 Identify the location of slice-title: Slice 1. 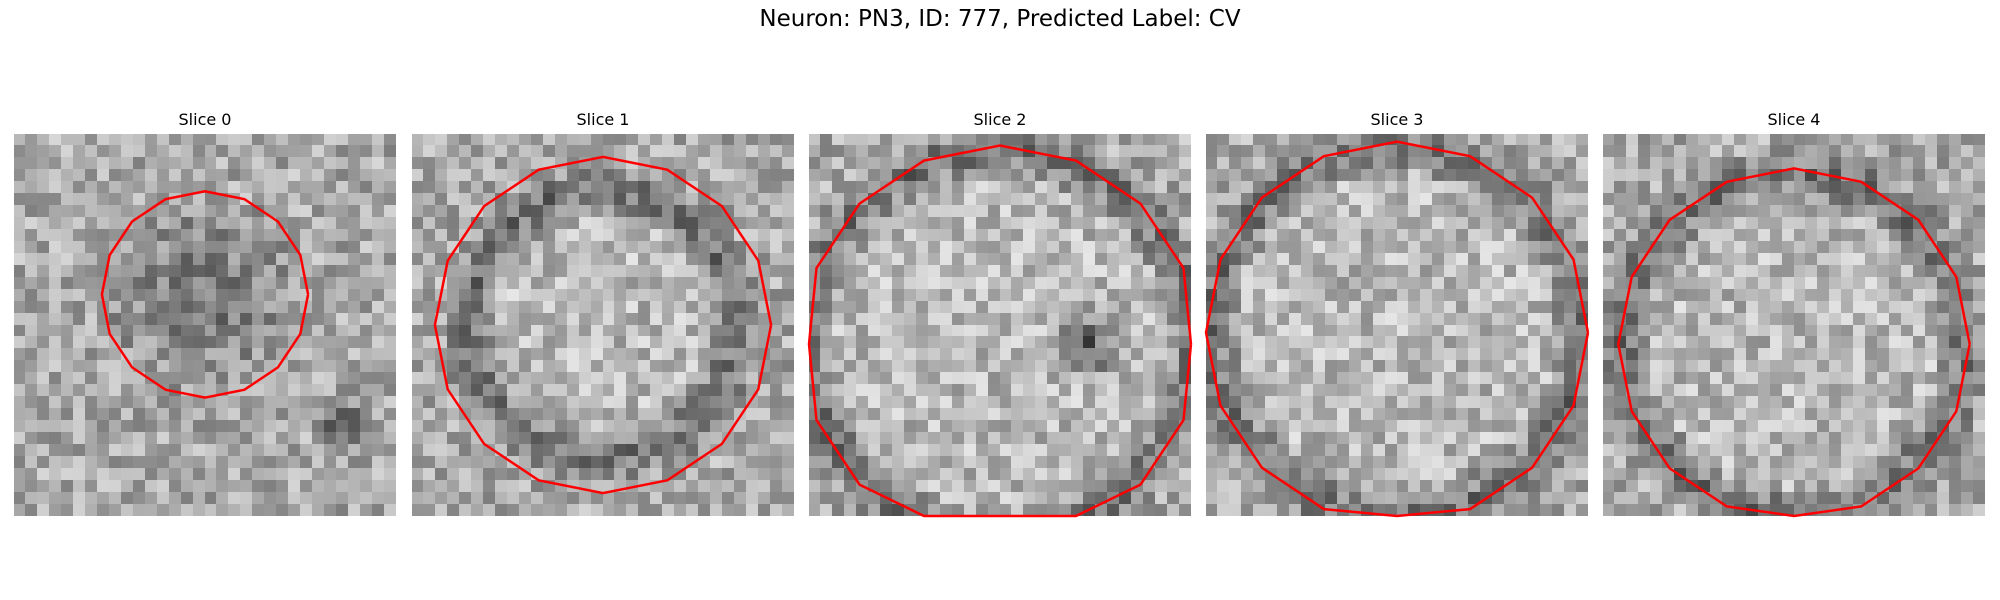
(603, 121).